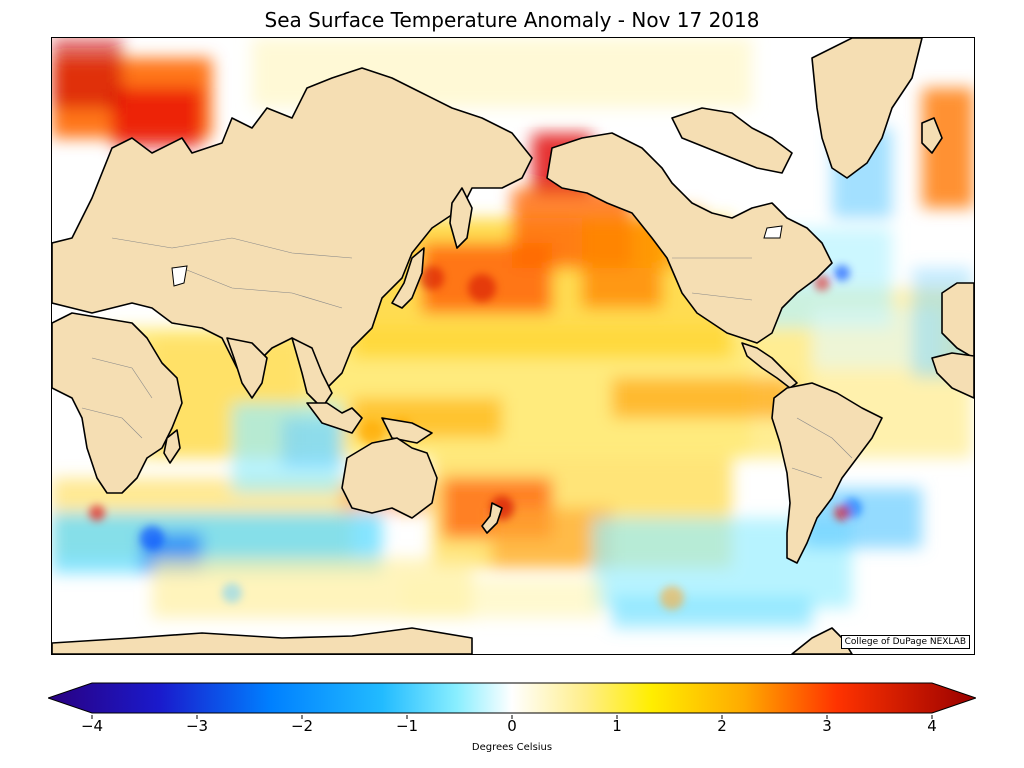  I want to click on colorbar-tick-label: −4, so click(92, 726).